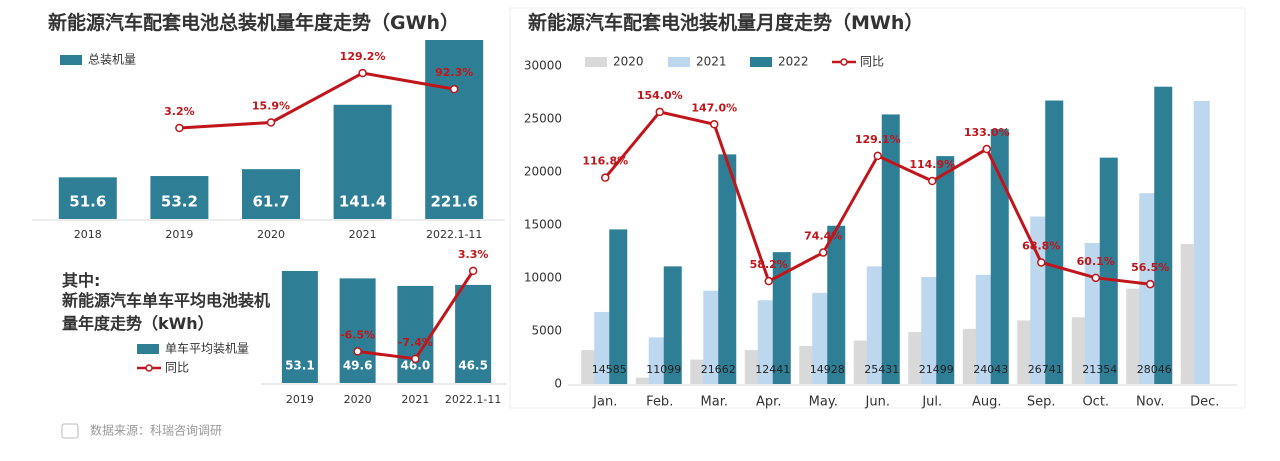 The image size is (1280, 461). I want to click on line-label: -6.5%, so click(357, 334).